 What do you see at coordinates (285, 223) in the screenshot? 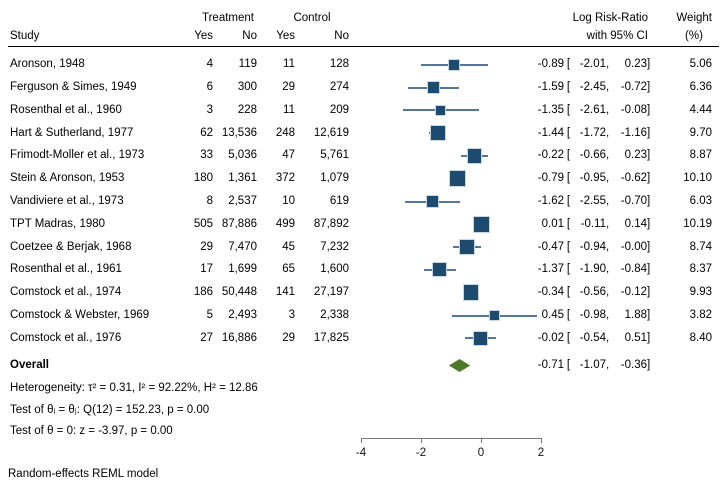
I see `control-yes-count: 499` at bounding box center [285, 223].